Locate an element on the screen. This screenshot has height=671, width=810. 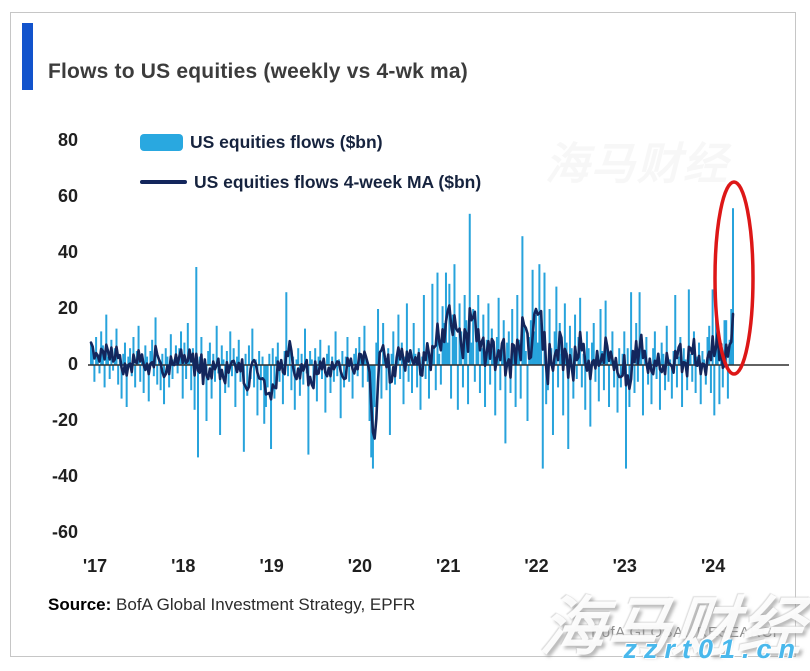
y-tick-label: 20 is located at coordinates (67, 308).